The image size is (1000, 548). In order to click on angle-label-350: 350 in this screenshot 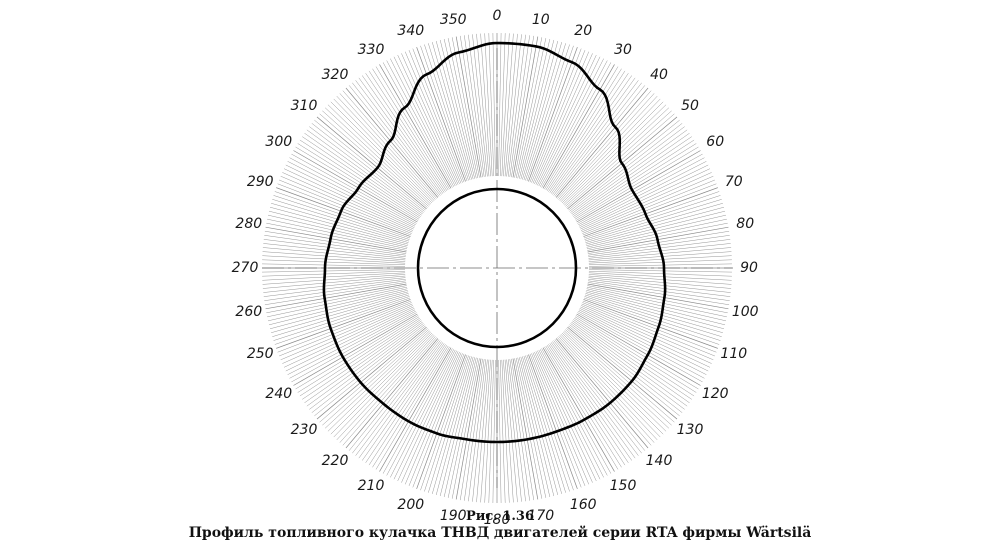, I will do `click(453, 20)`.